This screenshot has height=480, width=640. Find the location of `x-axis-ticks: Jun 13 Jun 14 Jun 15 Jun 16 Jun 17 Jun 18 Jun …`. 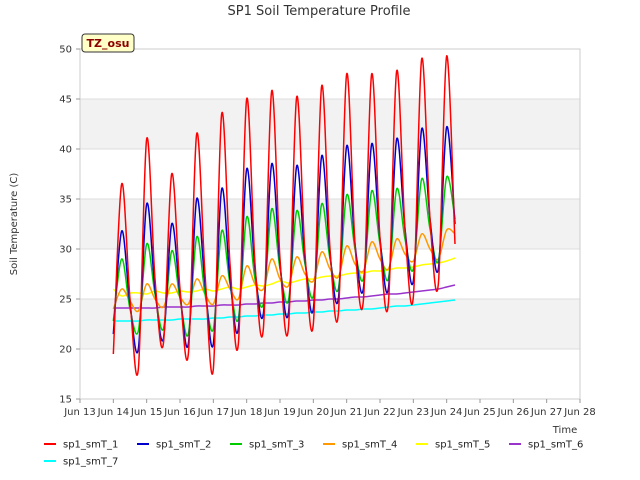

x-axis-ticks: Jun 13 Jun 14 Jun 15 Jun 16 Jun 17 Jun 18 Jun … is located at coordinates (329, 408).